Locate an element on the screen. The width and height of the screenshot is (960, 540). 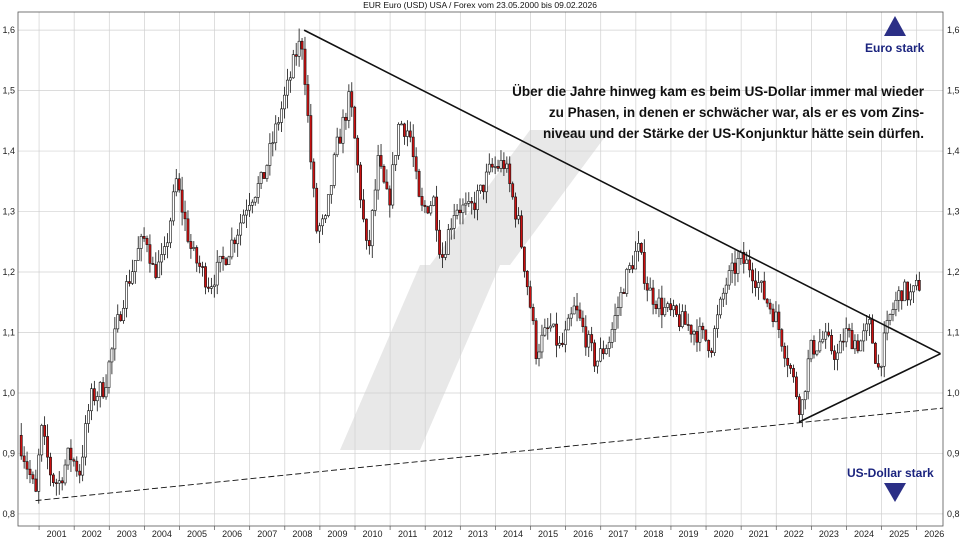
watermark-stripe is located at coordinates (420, 357).